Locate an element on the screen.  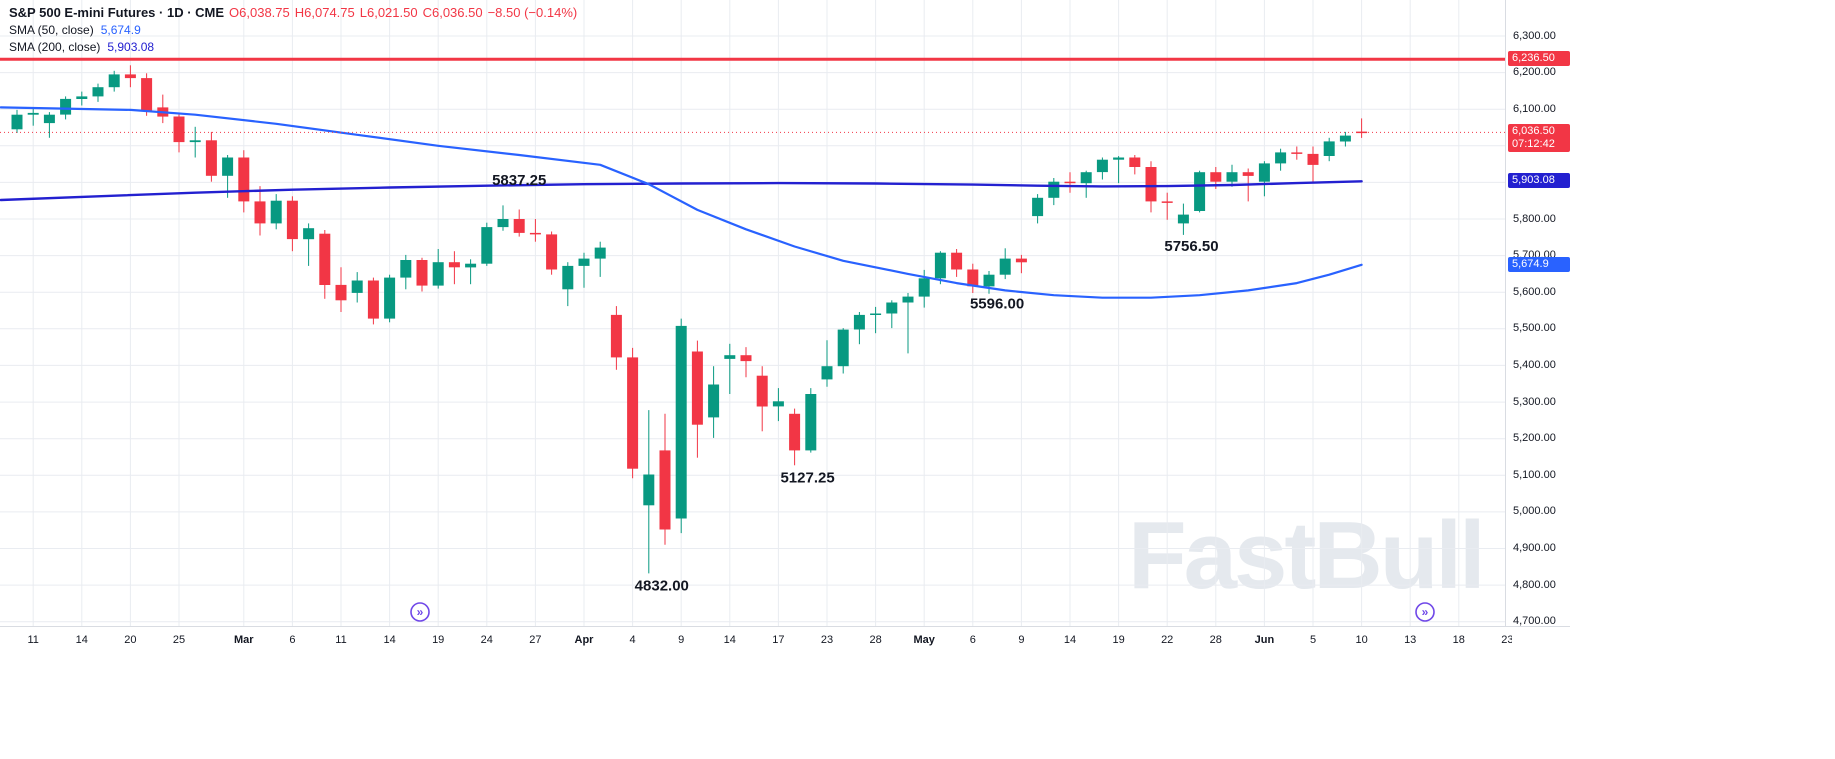
symbol-title: S&P 500 E-mini Futures · 1D · CME is located at coordinates (117, 12).